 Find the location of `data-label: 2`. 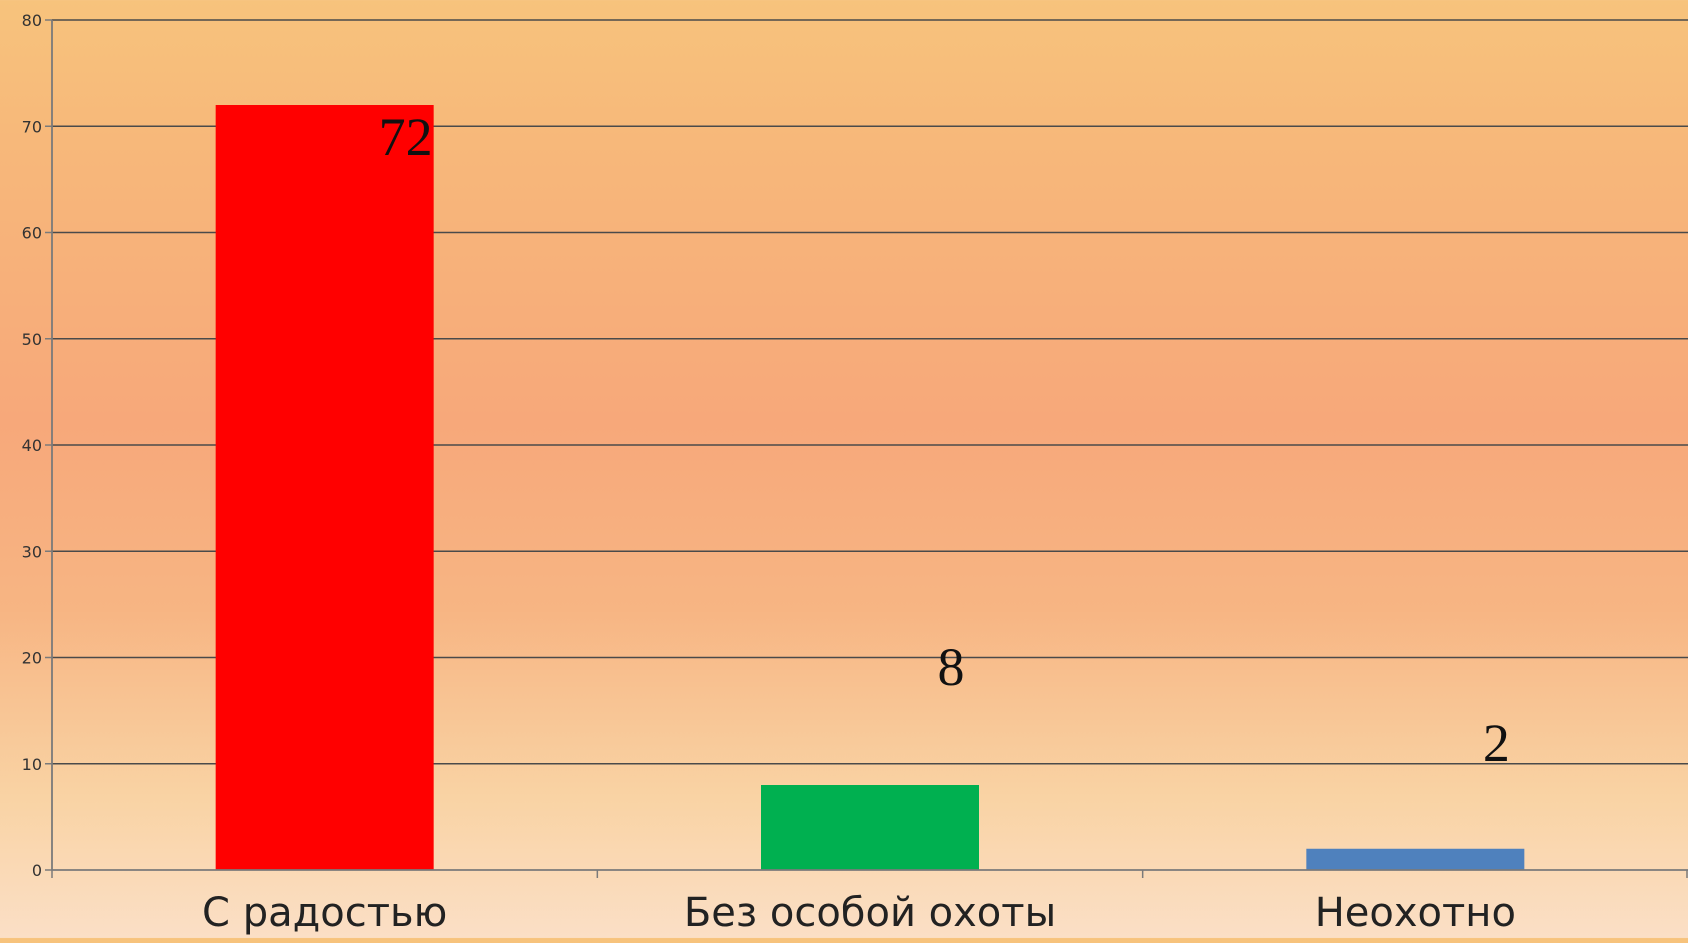

data-label: 2 is located at coordinates (1496, 743).